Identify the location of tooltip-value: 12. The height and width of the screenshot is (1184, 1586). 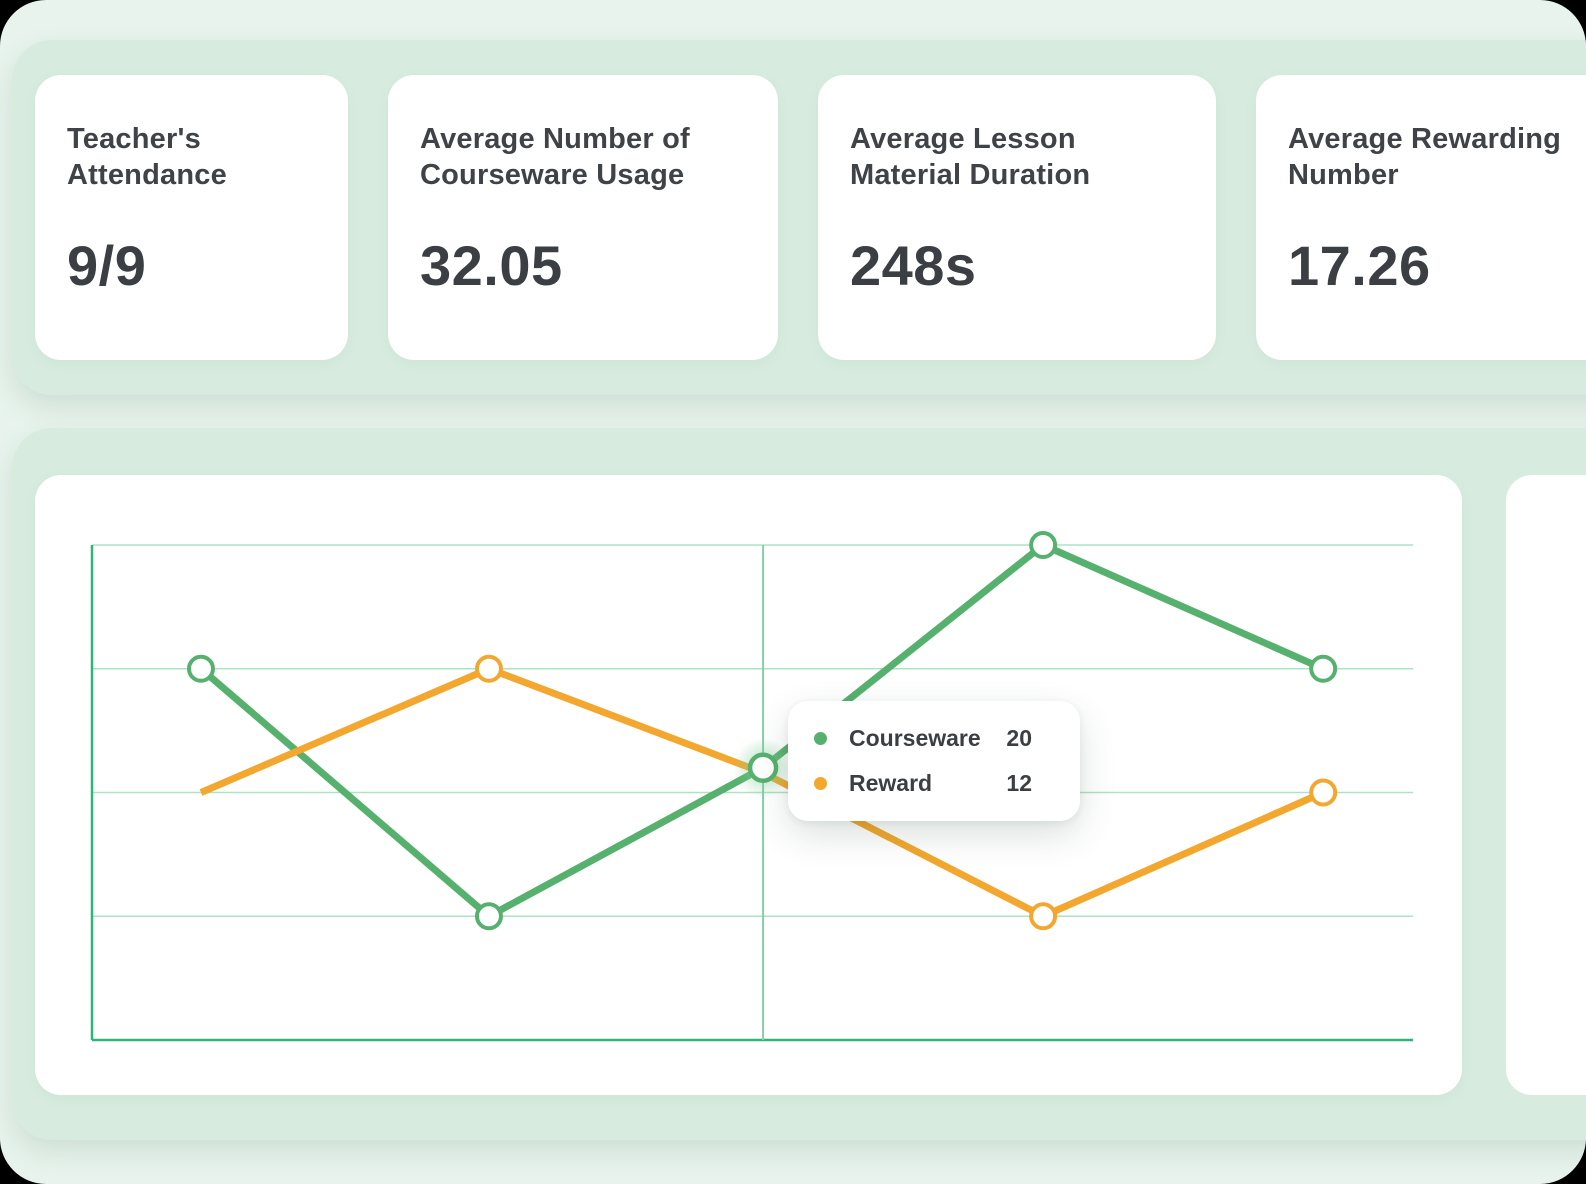
(1019, 783).